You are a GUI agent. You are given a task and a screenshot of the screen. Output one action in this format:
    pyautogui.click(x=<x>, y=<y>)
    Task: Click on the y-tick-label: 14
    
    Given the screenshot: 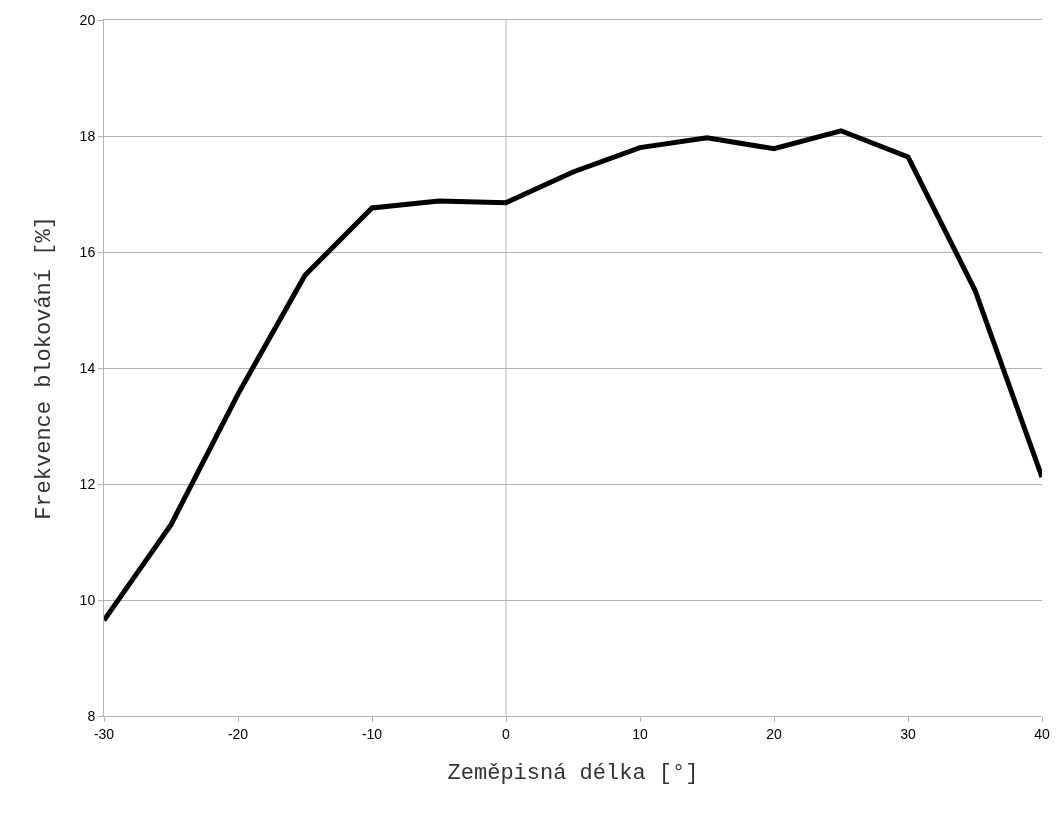 What is the action you would take?
    pyautogui.click(x=87, y=367)
    